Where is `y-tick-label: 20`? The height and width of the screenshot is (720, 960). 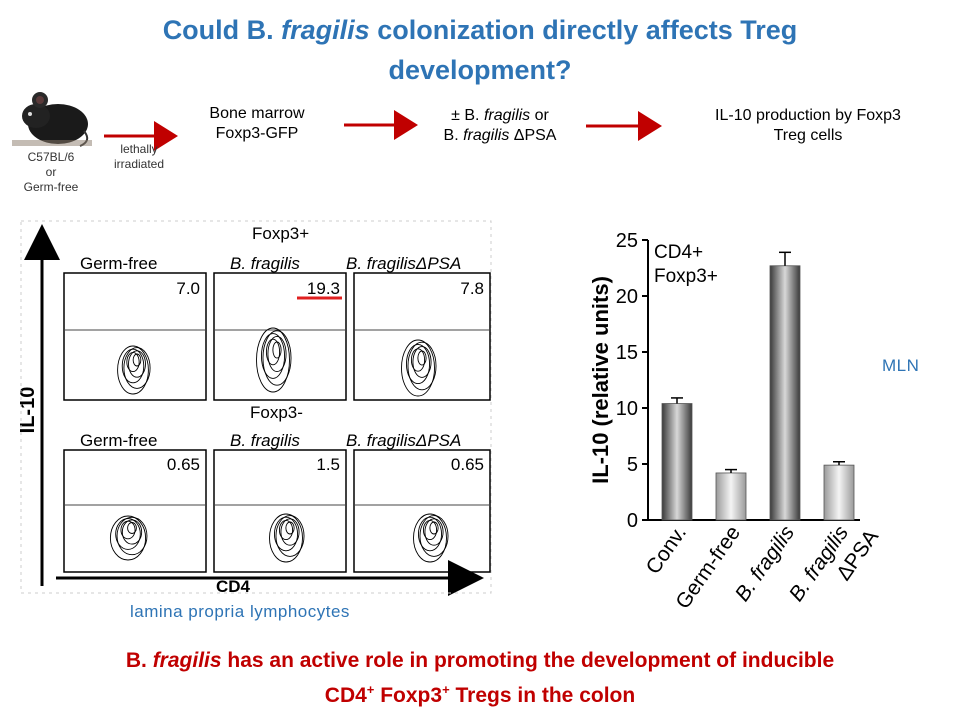 y-tick-label: 20 is located at coordinates (627, 297).